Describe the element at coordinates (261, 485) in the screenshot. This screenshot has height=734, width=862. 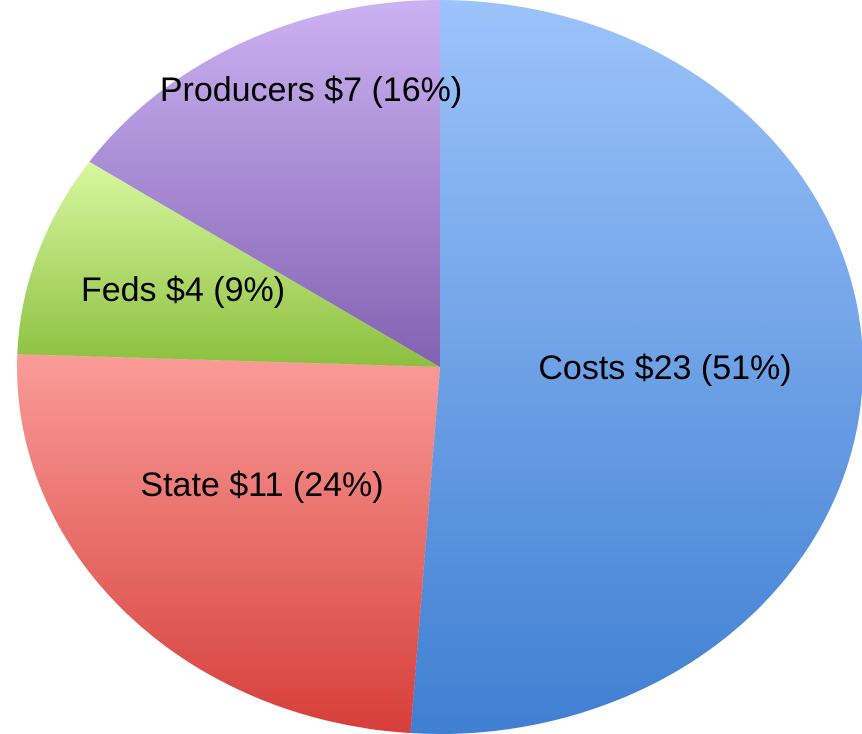
I see `slice-label: State $11 (24%)` at that location.